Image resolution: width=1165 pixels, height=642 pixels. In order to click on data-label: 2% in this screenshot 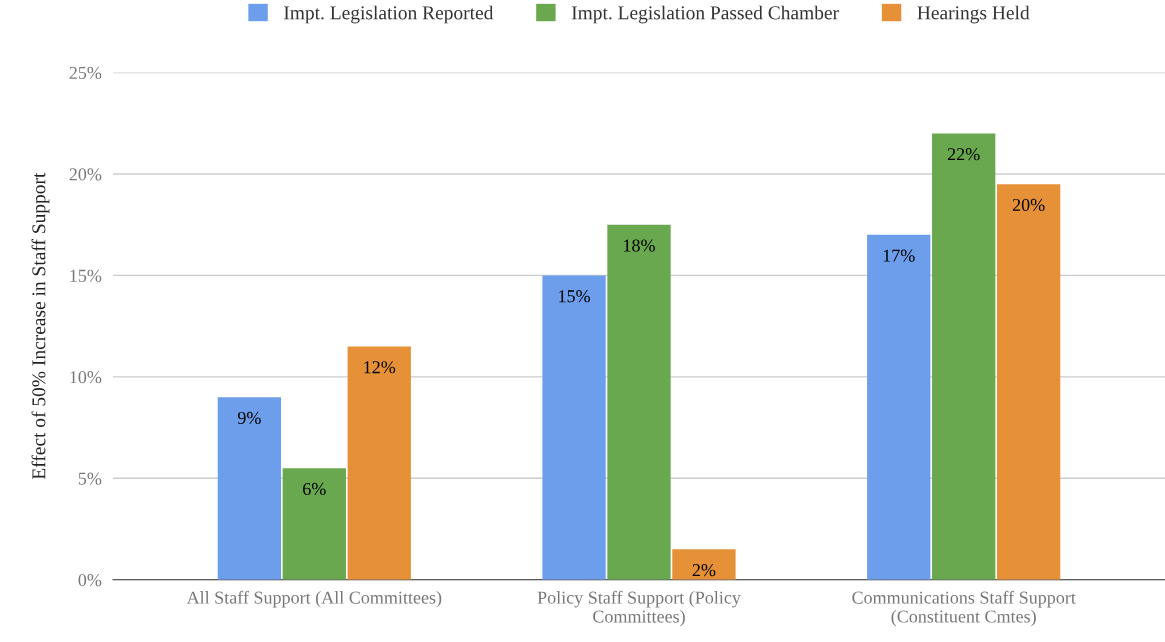, I will do `click(704, 570)`.